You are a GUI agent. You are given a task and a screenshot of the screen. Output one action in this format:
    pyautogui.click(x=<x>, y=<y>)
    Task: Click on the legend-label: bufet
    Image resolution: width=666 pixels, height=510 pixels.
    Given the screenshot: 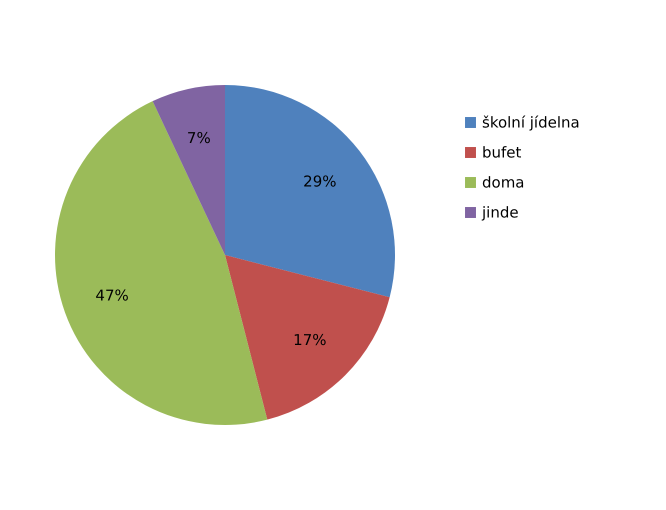 What is the action you would take?
    pyautogui.click(x=502, y=153)
    